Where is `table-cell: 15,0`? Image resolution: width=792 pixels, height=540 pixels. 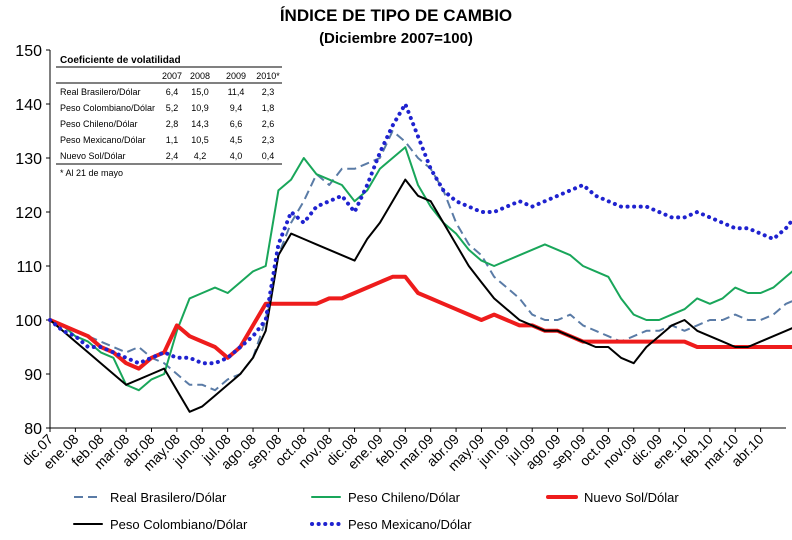
table-cell: 15,0 is located at coordinates (200, 92).